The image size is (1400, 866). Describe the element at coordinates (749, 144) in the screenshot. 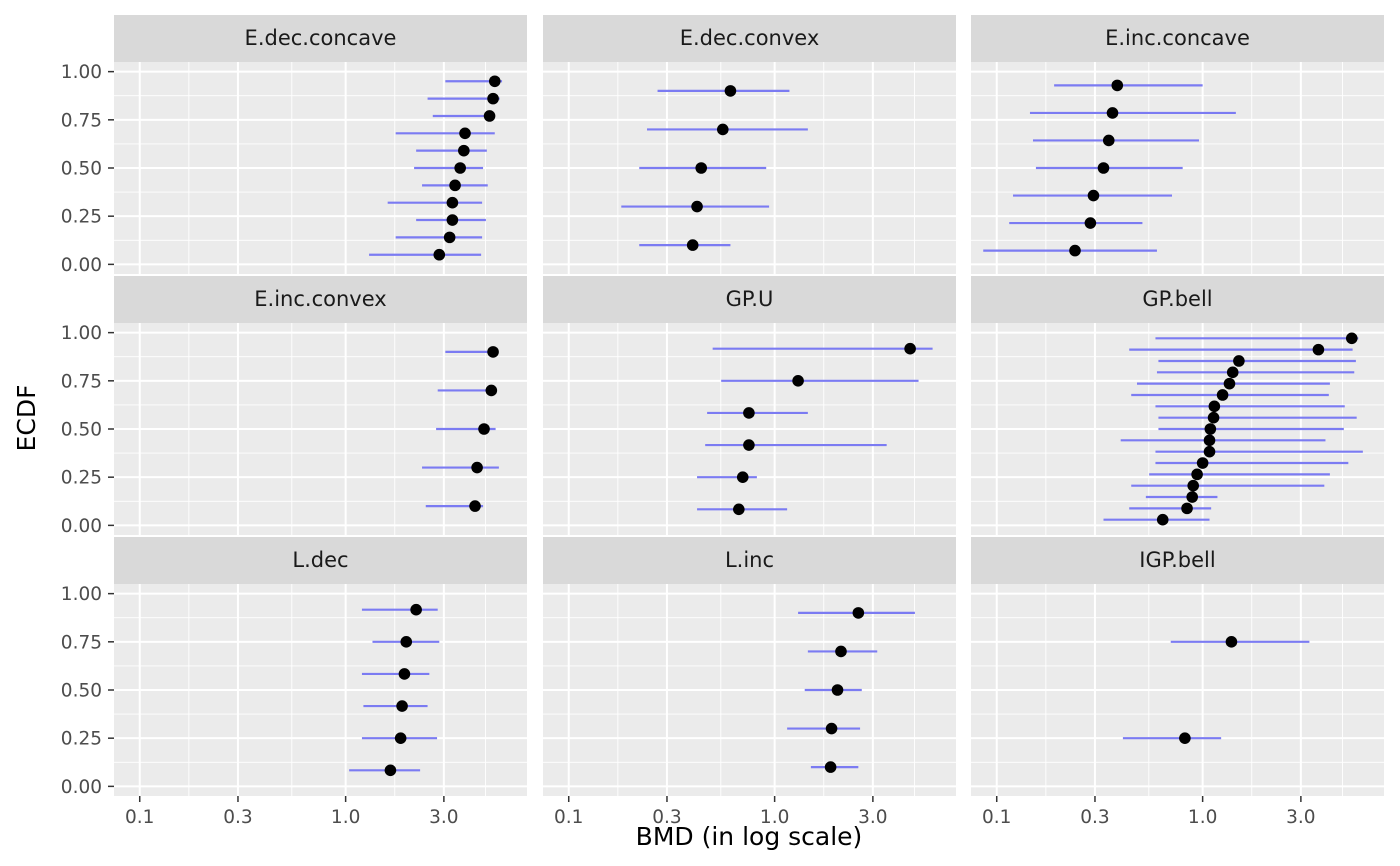

I see `facet-panel-E.dec.convex: E.dec.convex` at that location.